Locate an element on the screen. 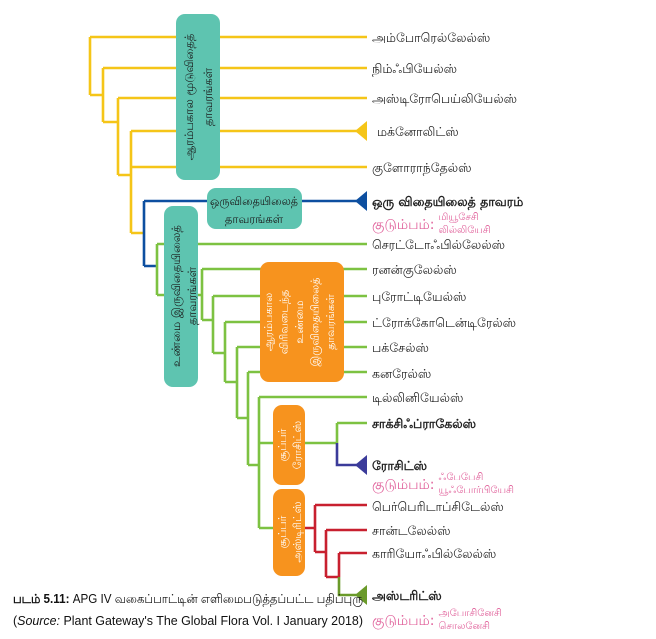 The image size is (656, 639). early-angiosperm-branches is located at coordinates (227, 135).